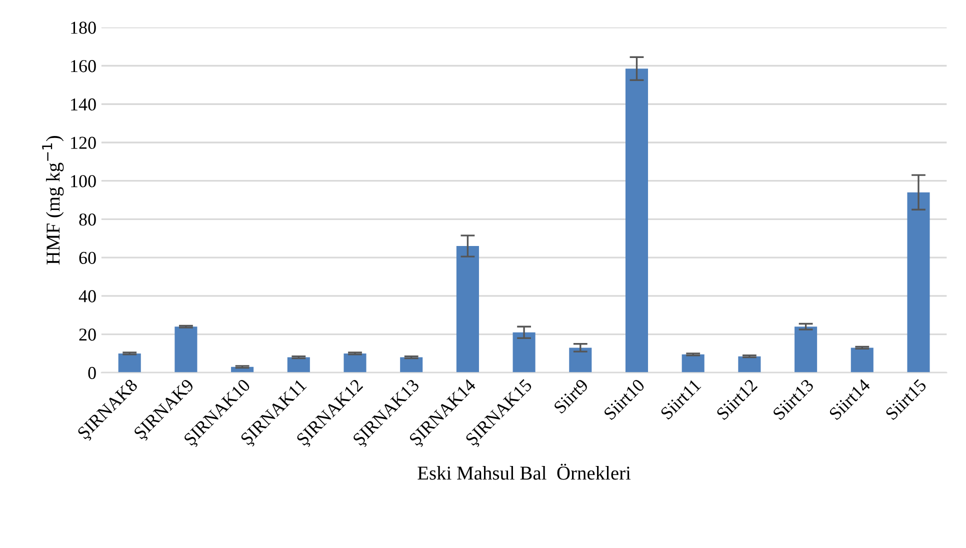  Describe the element at coordinates (92, 373) in the screenshot. I see `y-tick-label: 0` at that location.